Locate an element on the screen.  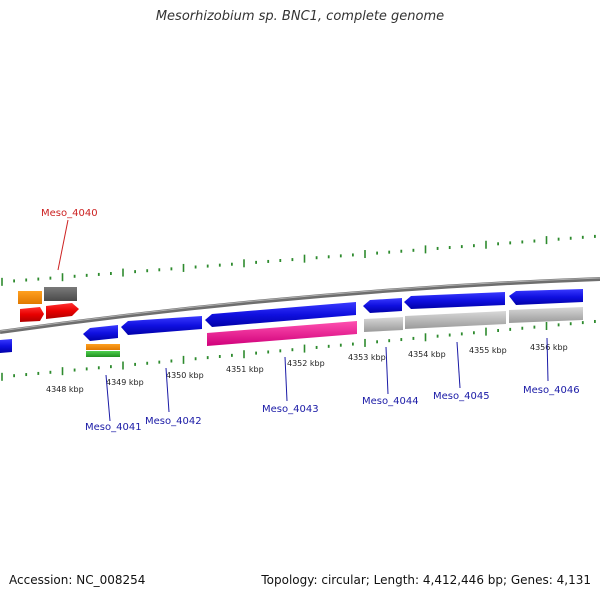
gene-label-meso-4044: Meso_4044 is located at coordinates (390, 401).